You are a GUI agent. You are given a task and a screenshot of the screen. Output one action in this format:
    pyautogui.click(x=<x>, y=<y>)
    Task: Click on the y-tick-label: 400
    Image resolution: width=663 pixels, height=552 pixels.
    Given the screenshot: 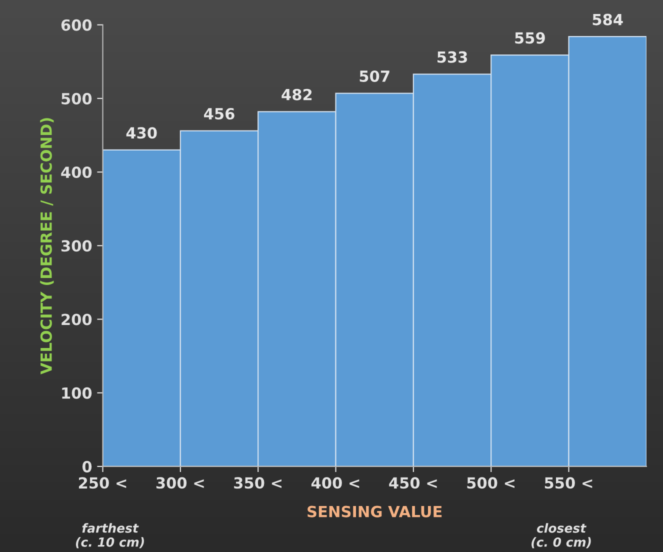 What is the action you would take?
    pyautogui.click(x=76, y=172)
    